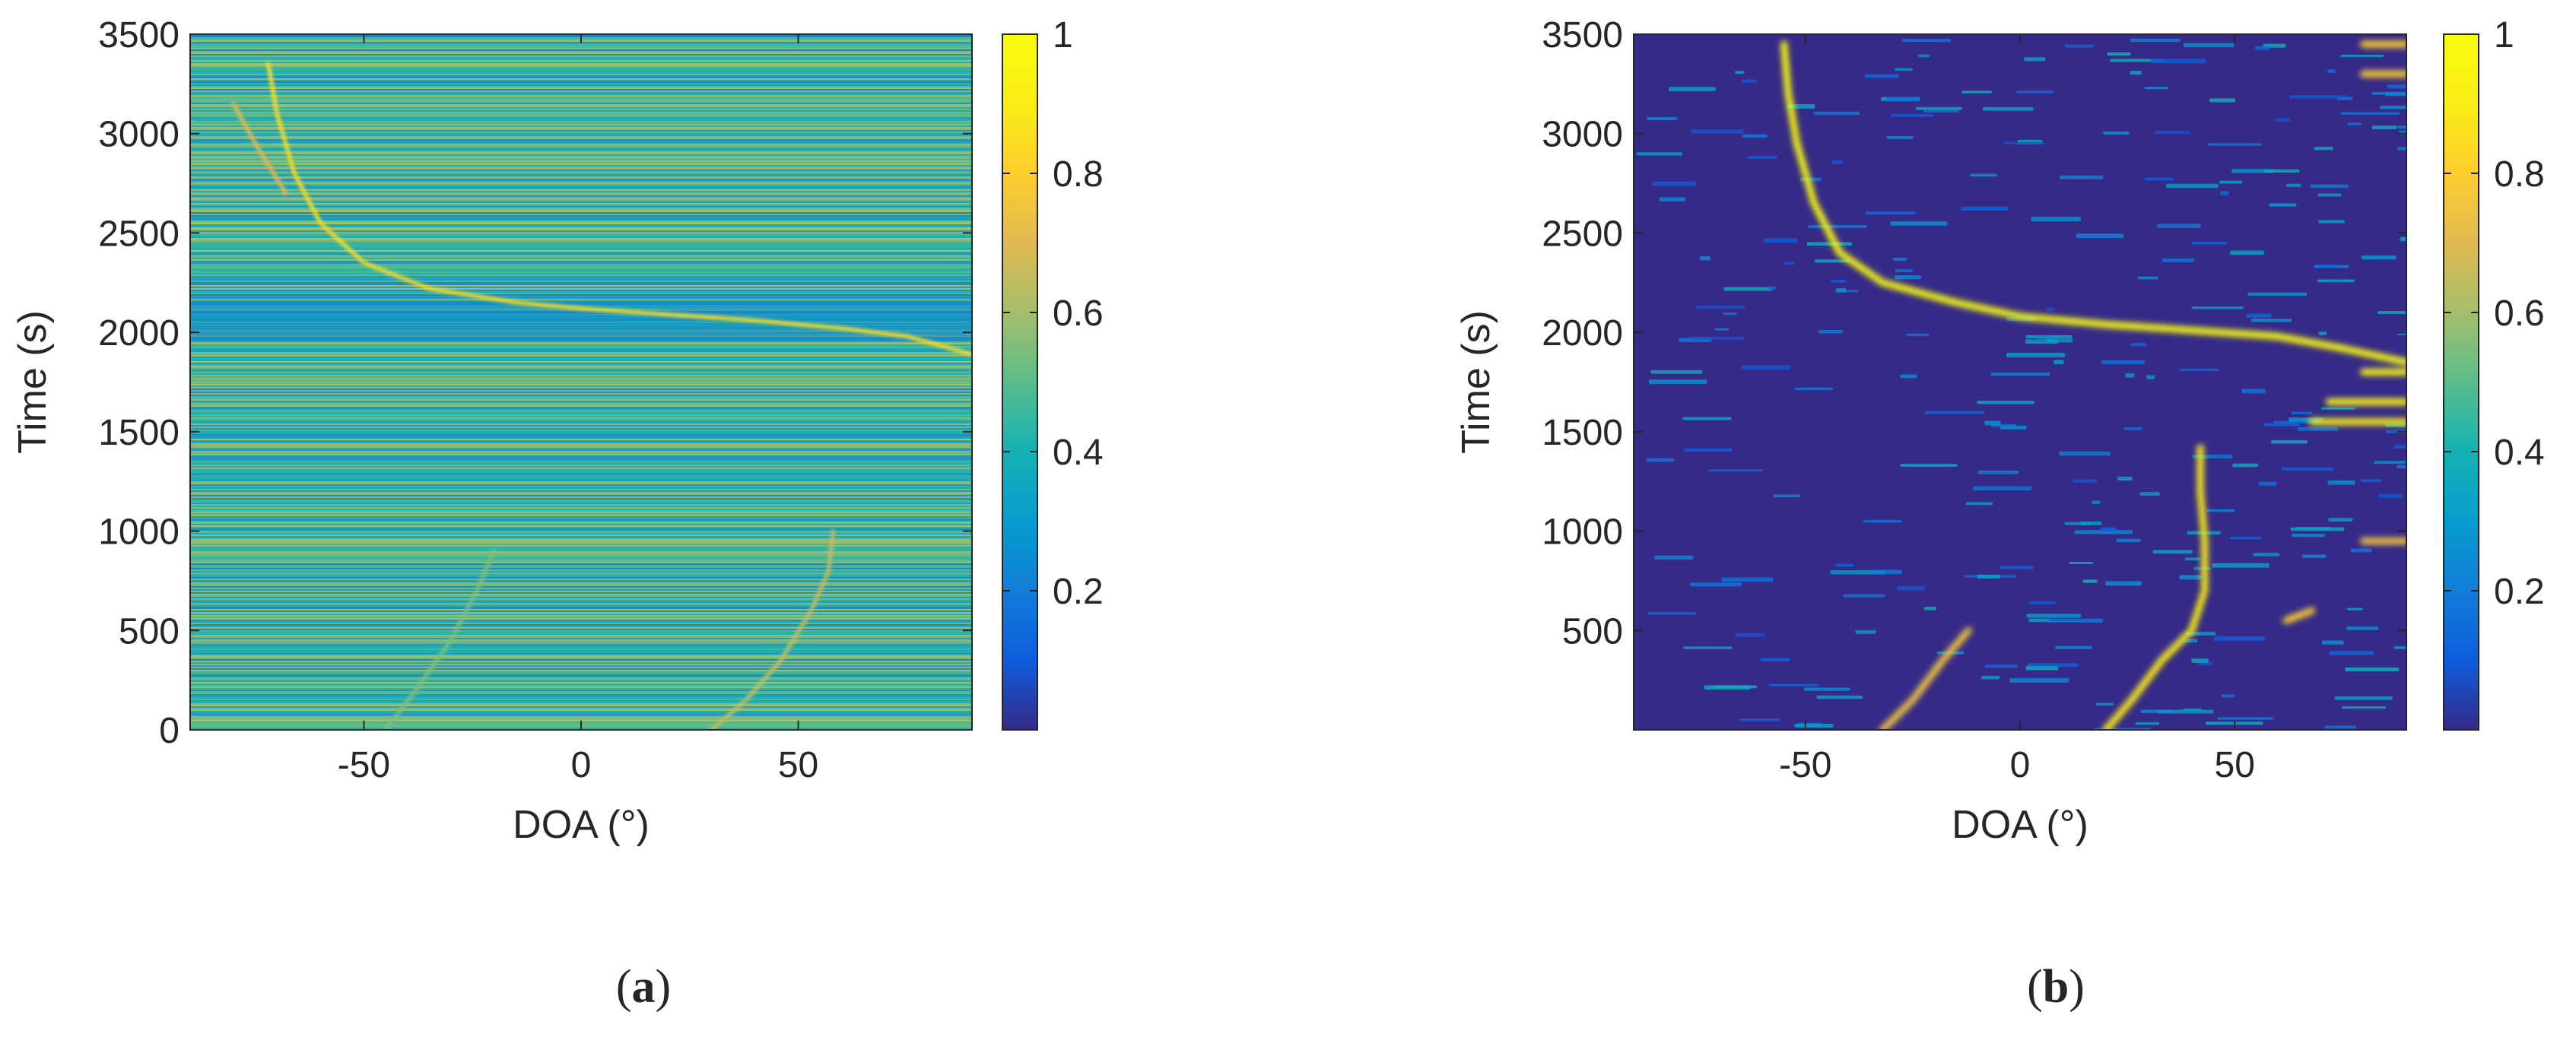 The width and height of the screenshot is (2576, 1037). I want to click on x-tick-label: -50, so click(1805, 765).